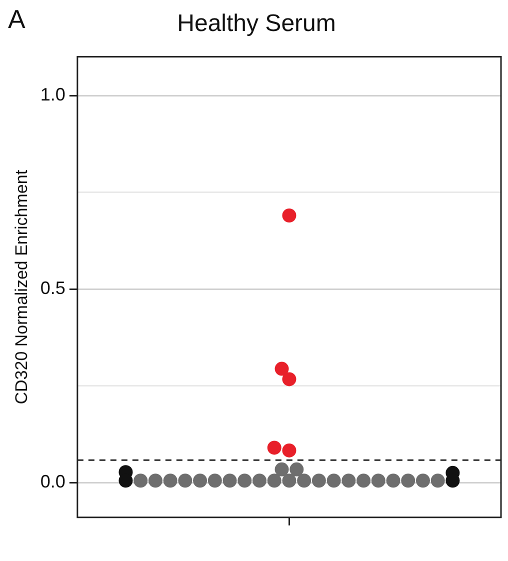  Describe the element at coordinates (53, 288) in the screenshot. I see `y-tick-label: 0.5` at that location.